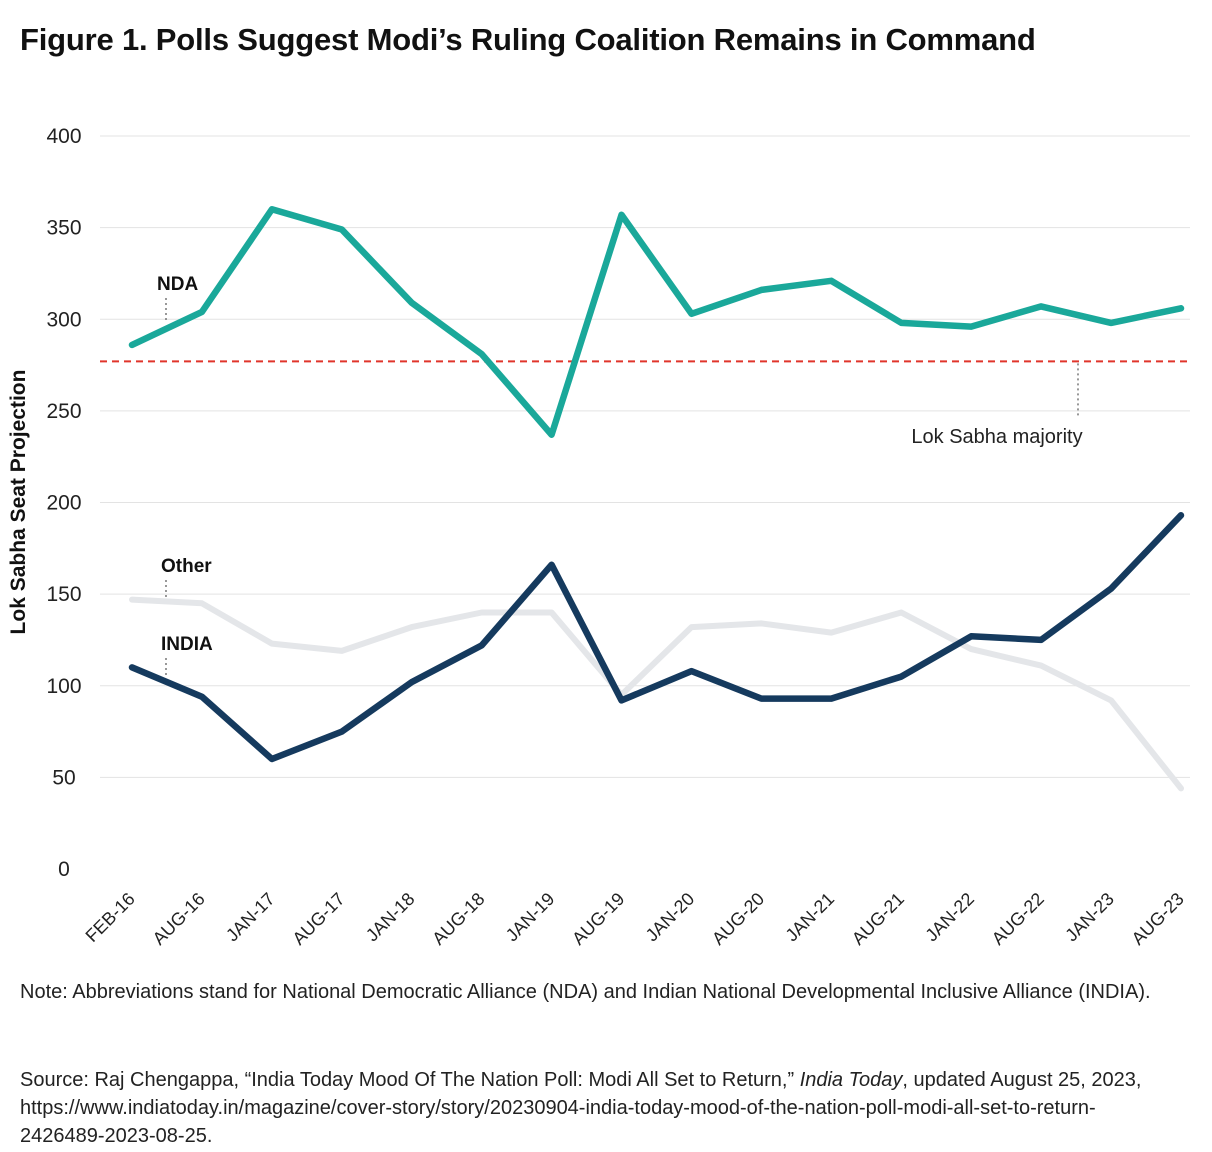  What do you see at coordinates (738, 919) in the screenshot?
I see `x-tick-label: AUG-20` at bounding box center [738, 919].